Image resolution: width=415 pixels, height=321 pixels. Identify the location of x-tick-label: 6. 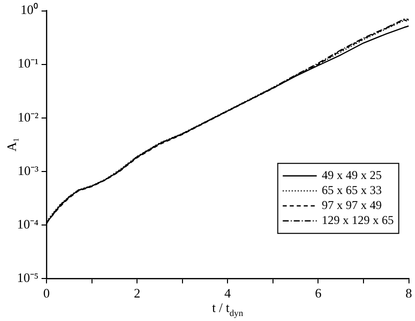
(318, 293).